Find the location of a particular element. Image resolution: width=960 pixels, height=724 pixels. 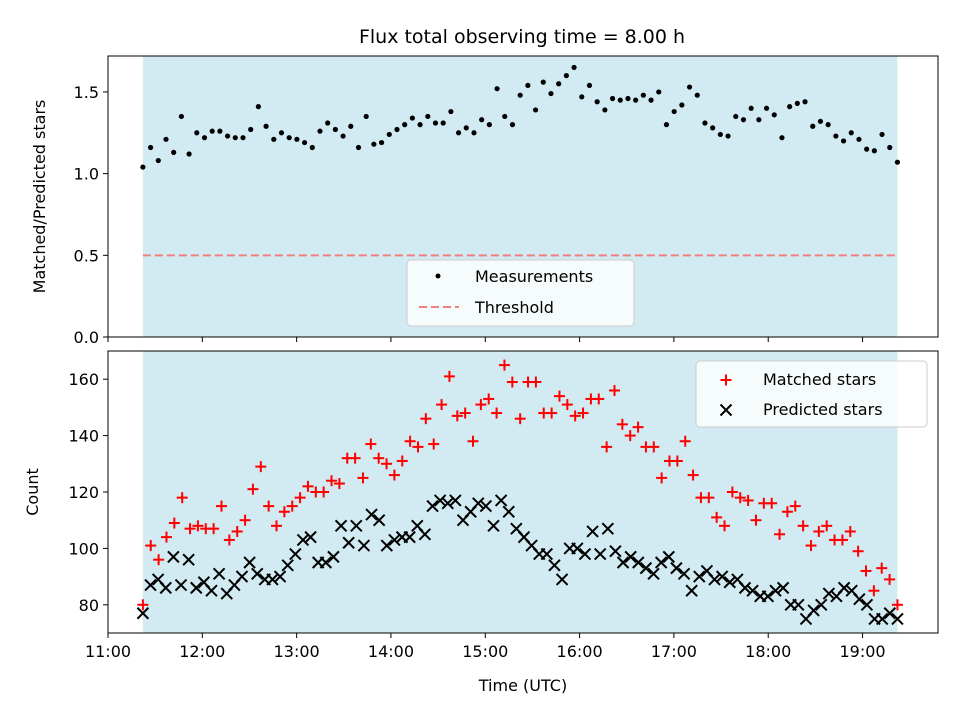

y-tick-label: 0.0 is located at coordinates (86, 337).